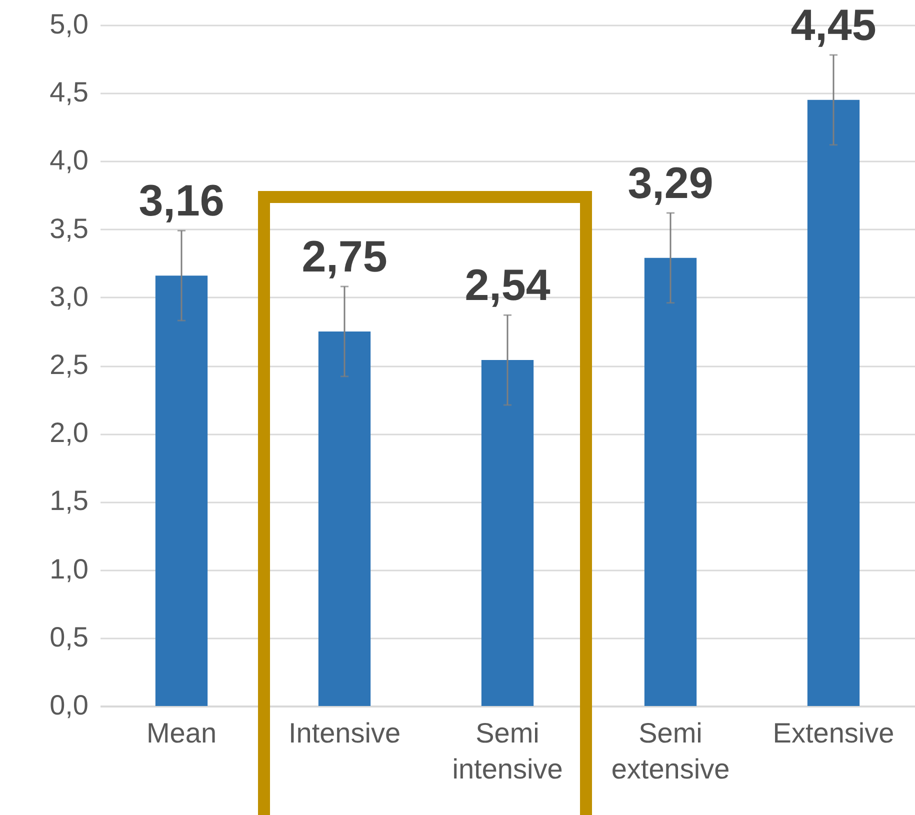 The image size is (915, 815). Describe the element at coordinates (69, 364) in the screenshot. I see `y-tick-label: 2,5` at that location.